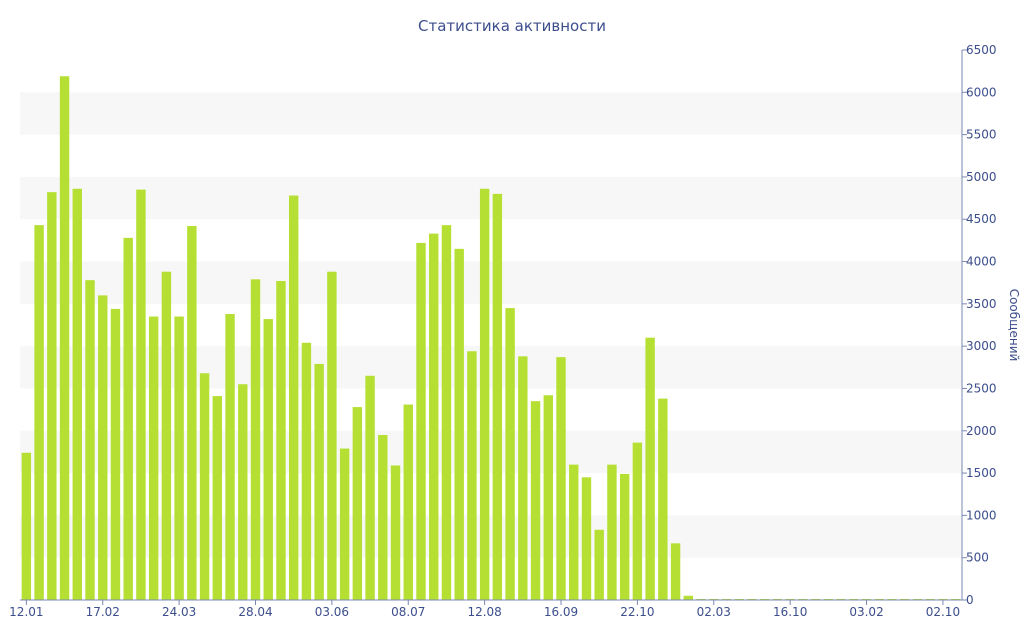 This screenshot has height=640, width=1024. Describe the element at coordinates (981, 50) in the screenshot. I see `y-tick-label: 6500` at that location.